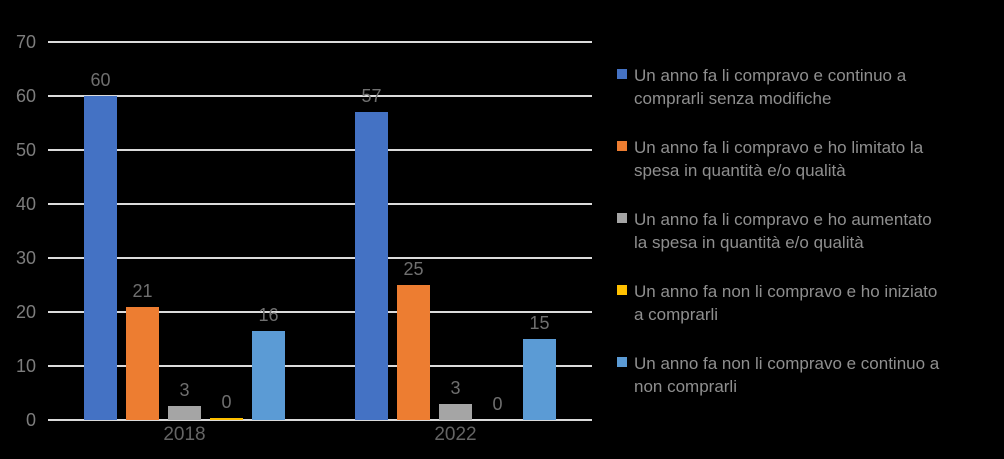 The image size is (1004, 459). What do you see at coordinates (783, 219) in the screenshot?
I see `legend-label-line: Un anno fa li compravo e ho aumentato` at bounding box center [783, 219].